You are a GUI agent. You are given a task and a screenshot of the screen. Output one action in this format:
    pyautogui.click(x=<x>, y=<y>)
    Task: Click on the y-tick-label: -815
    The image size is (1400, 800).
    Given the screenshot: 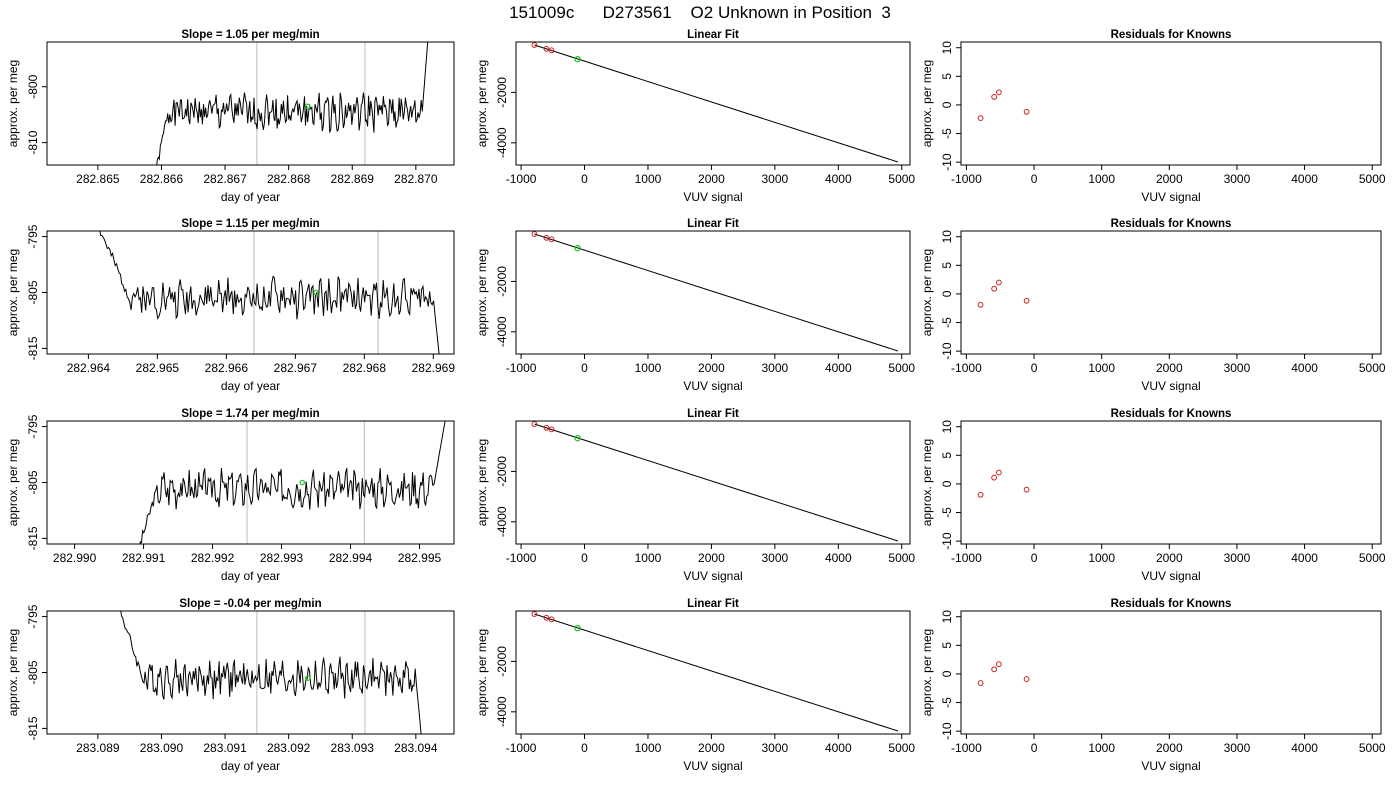 What is the action you would take?
    pyautogui.click(x=33, y=348)
    